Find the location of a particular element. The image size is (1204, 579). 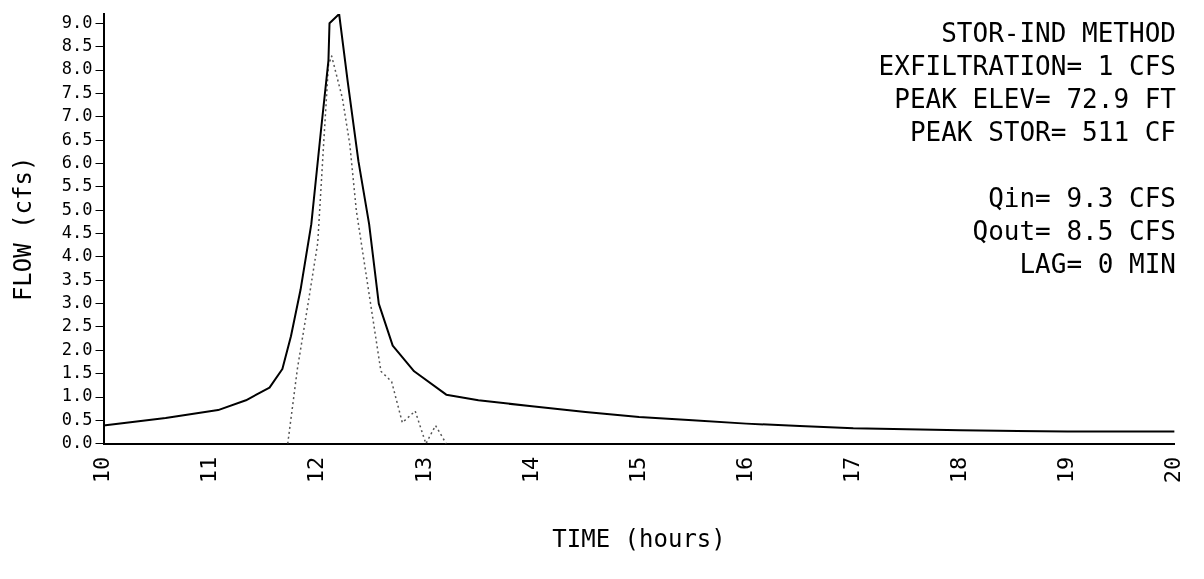

y-tick-label: 4.0 is located at coordinates (77, 255).